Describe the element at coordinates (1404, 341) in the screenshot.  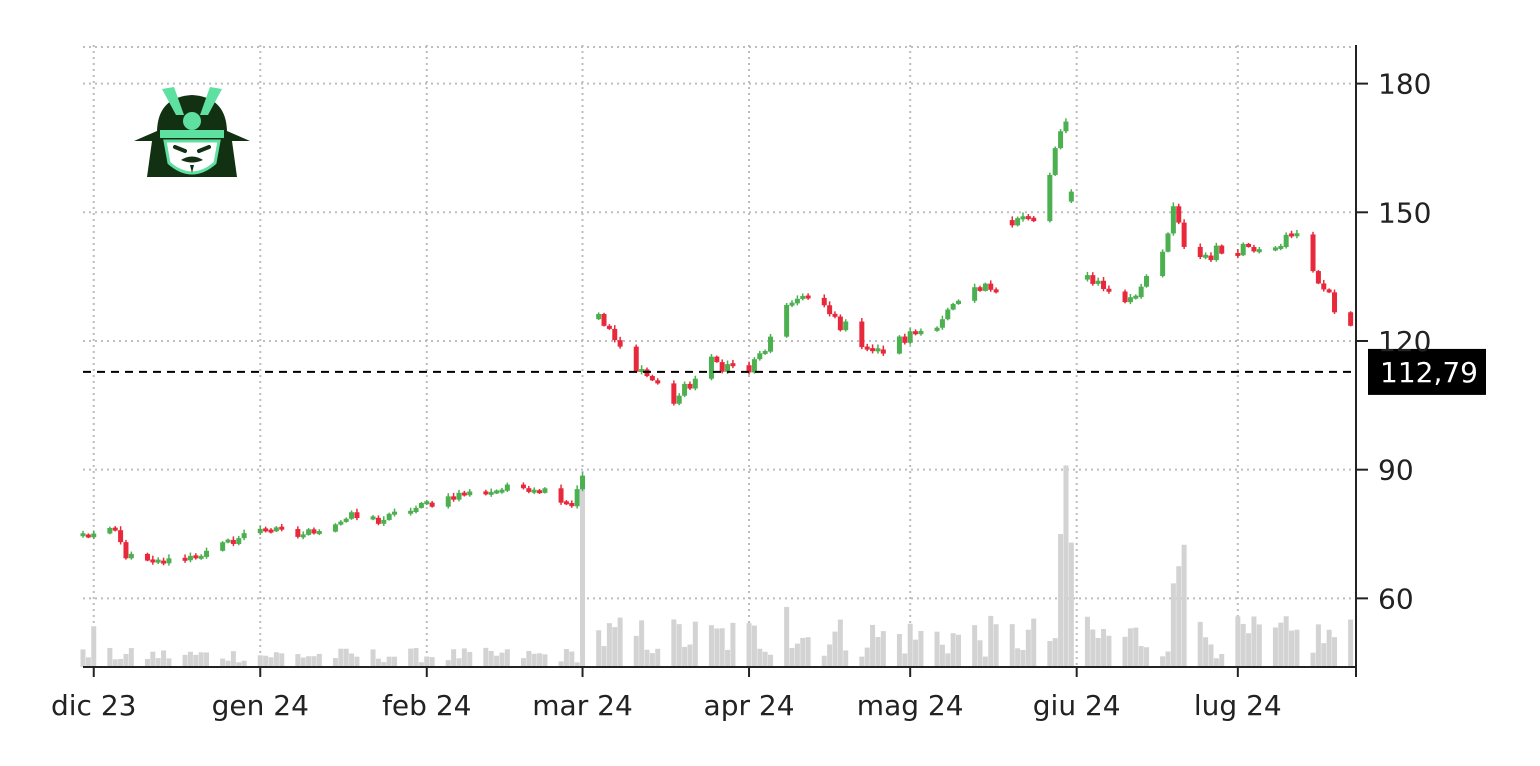
I see `y-tick-label: 120` at that location.